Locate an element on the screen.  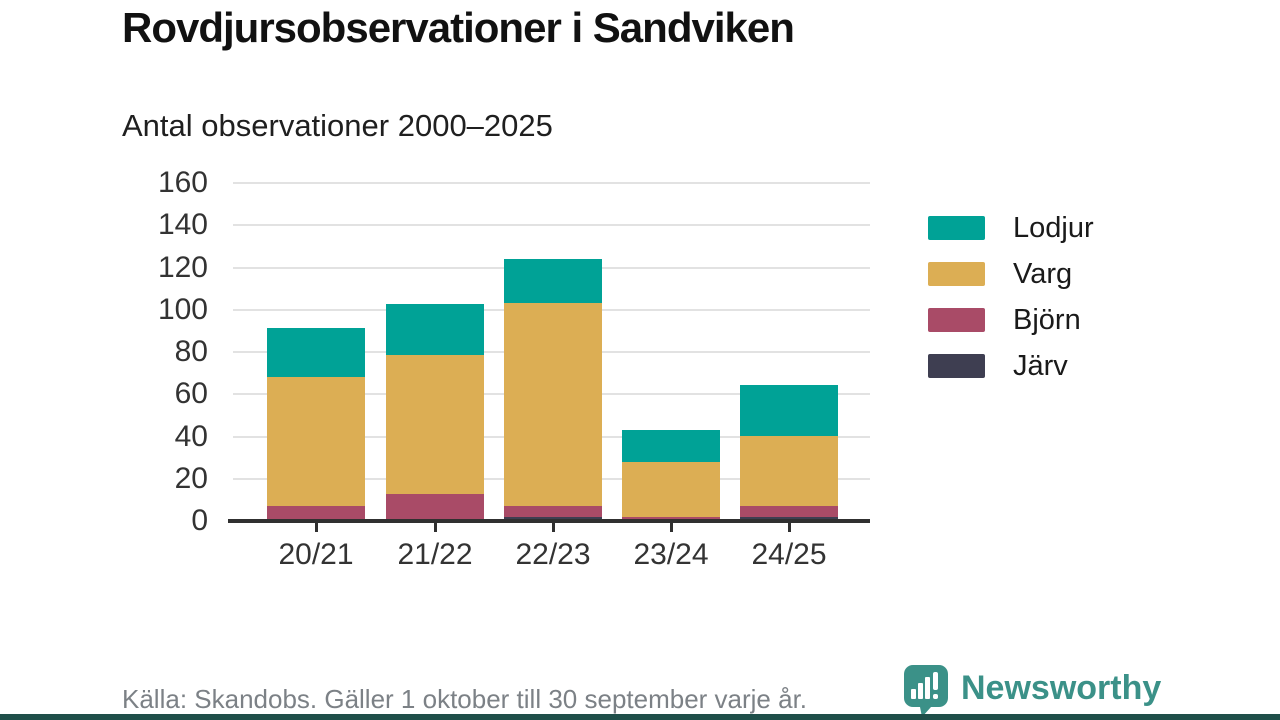
bar-23/24-Varg is located at coordinates (671, 489).